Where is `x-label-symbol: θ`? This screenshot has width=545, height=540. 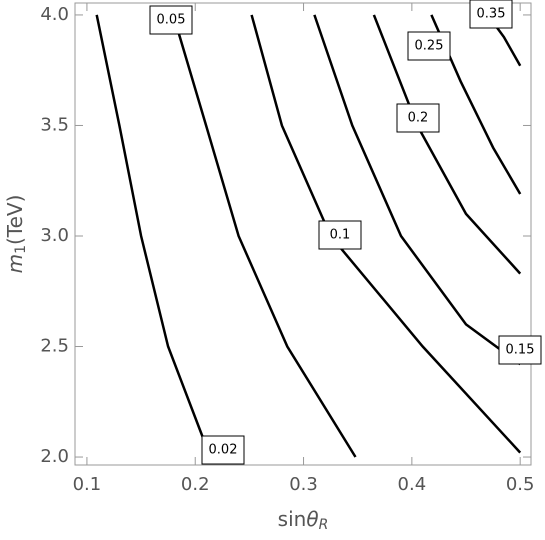
x-label-symbol: θ is located at coordinates (312, 519).